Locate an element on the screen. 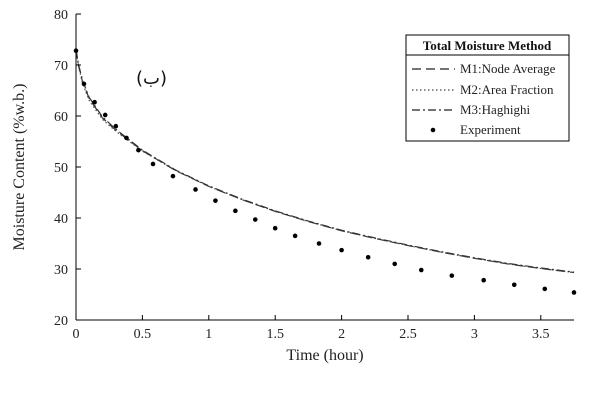  y-tick-label: 60 is located at coordinates (61, 117).